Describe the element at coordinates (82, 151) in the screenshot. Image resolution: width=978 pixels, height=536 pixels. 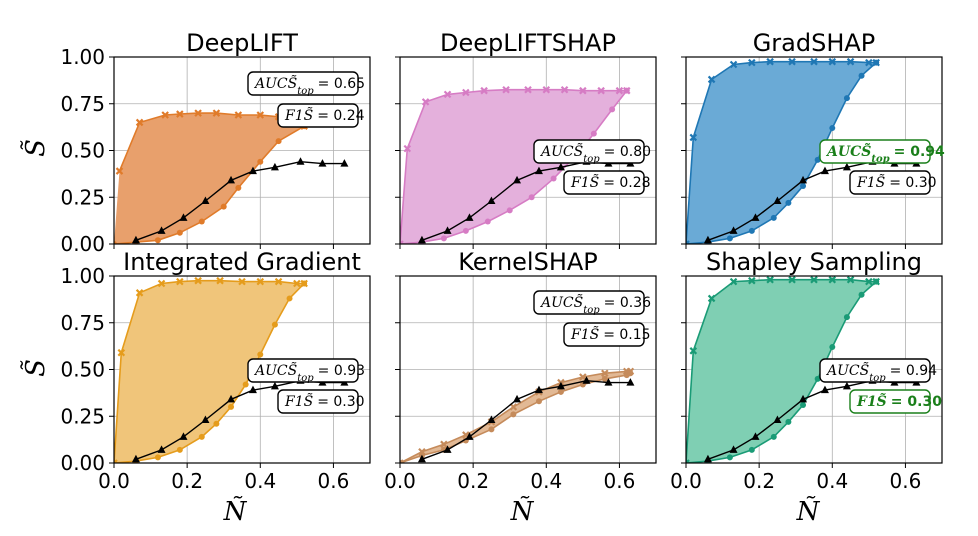
I see `y-tick-label: 0.50` at that location.